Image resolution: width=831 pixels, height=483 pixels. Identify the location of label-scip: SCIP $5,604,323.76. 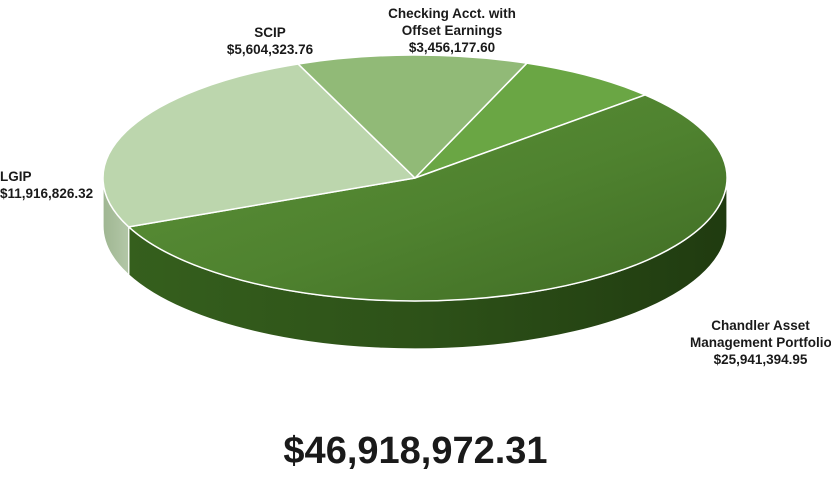
(270, 41).